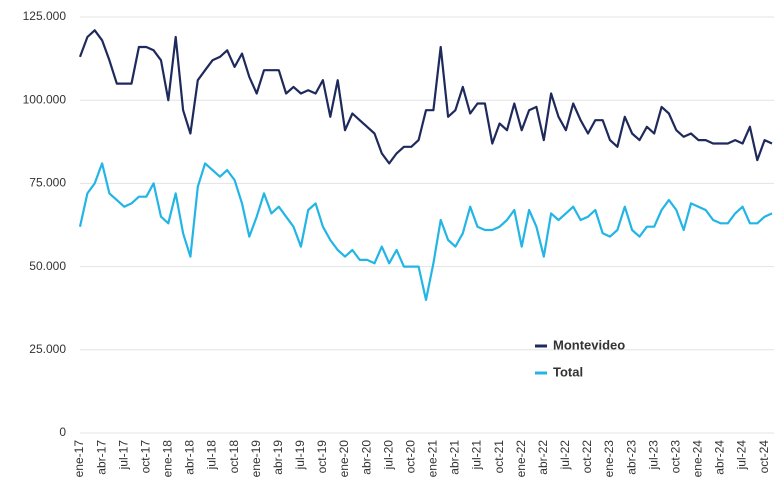 This screenshot has height=488, width=776. What do you see at coordinates (190, 457) in the screenshot?
I see `x-tick-label: abr-18` at bounding box center [190, 457].